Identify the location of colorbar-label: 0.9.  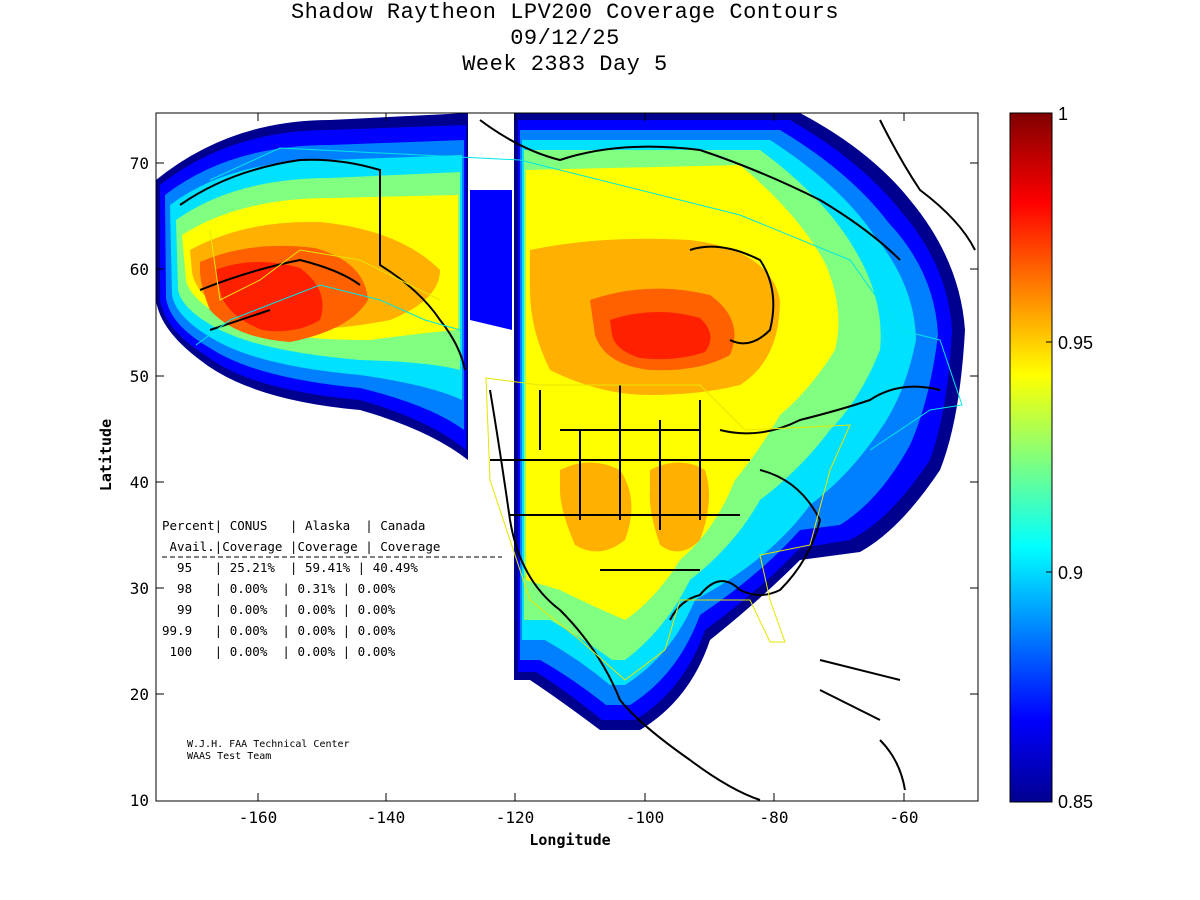
(1070, 573).